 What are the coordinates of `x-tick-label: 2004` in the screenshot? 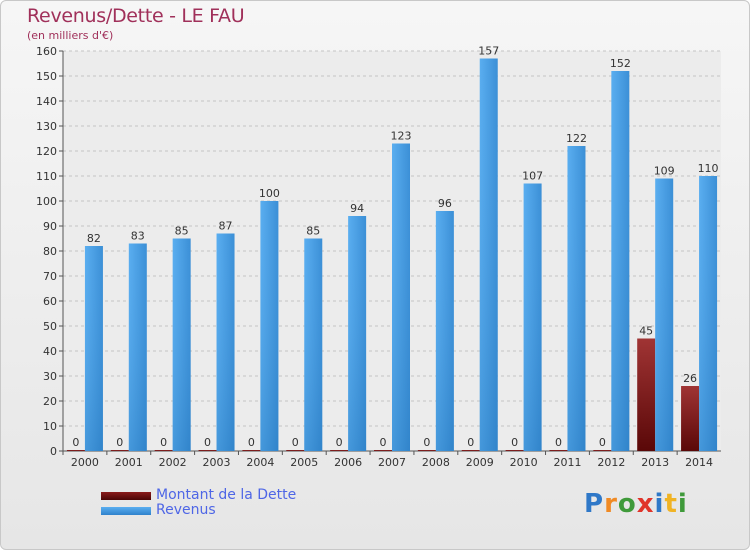 It's located at (260, 462).